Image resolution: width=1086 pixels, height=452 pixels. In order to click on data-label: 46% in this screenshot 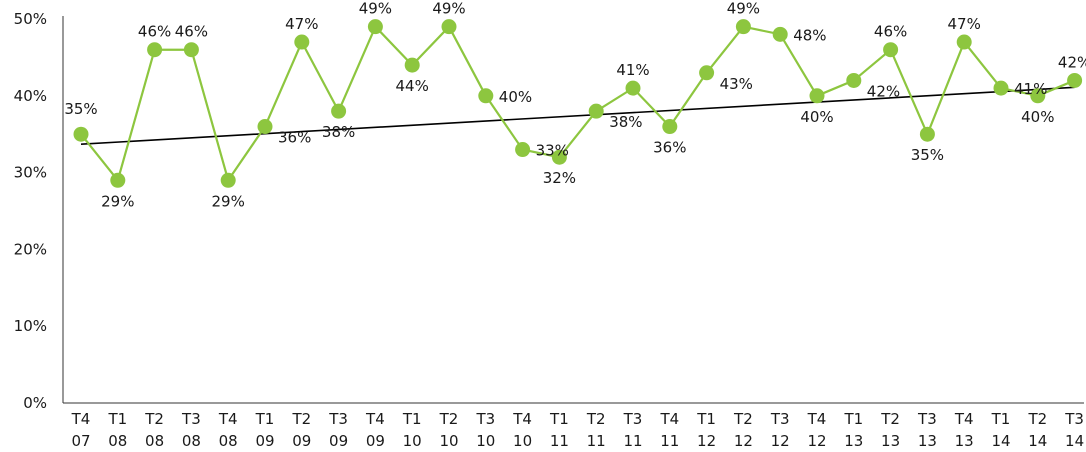, I will do `click(154, 32)`.